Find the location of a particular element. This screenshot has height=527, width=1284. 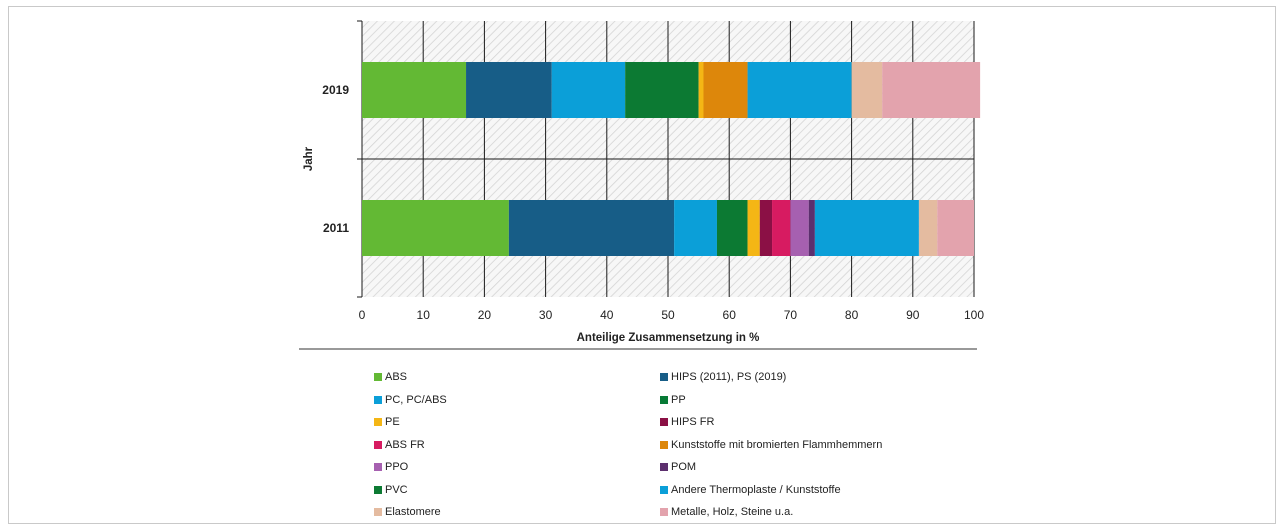

x-tick-label: 80 is located at coordinates (852, 315).